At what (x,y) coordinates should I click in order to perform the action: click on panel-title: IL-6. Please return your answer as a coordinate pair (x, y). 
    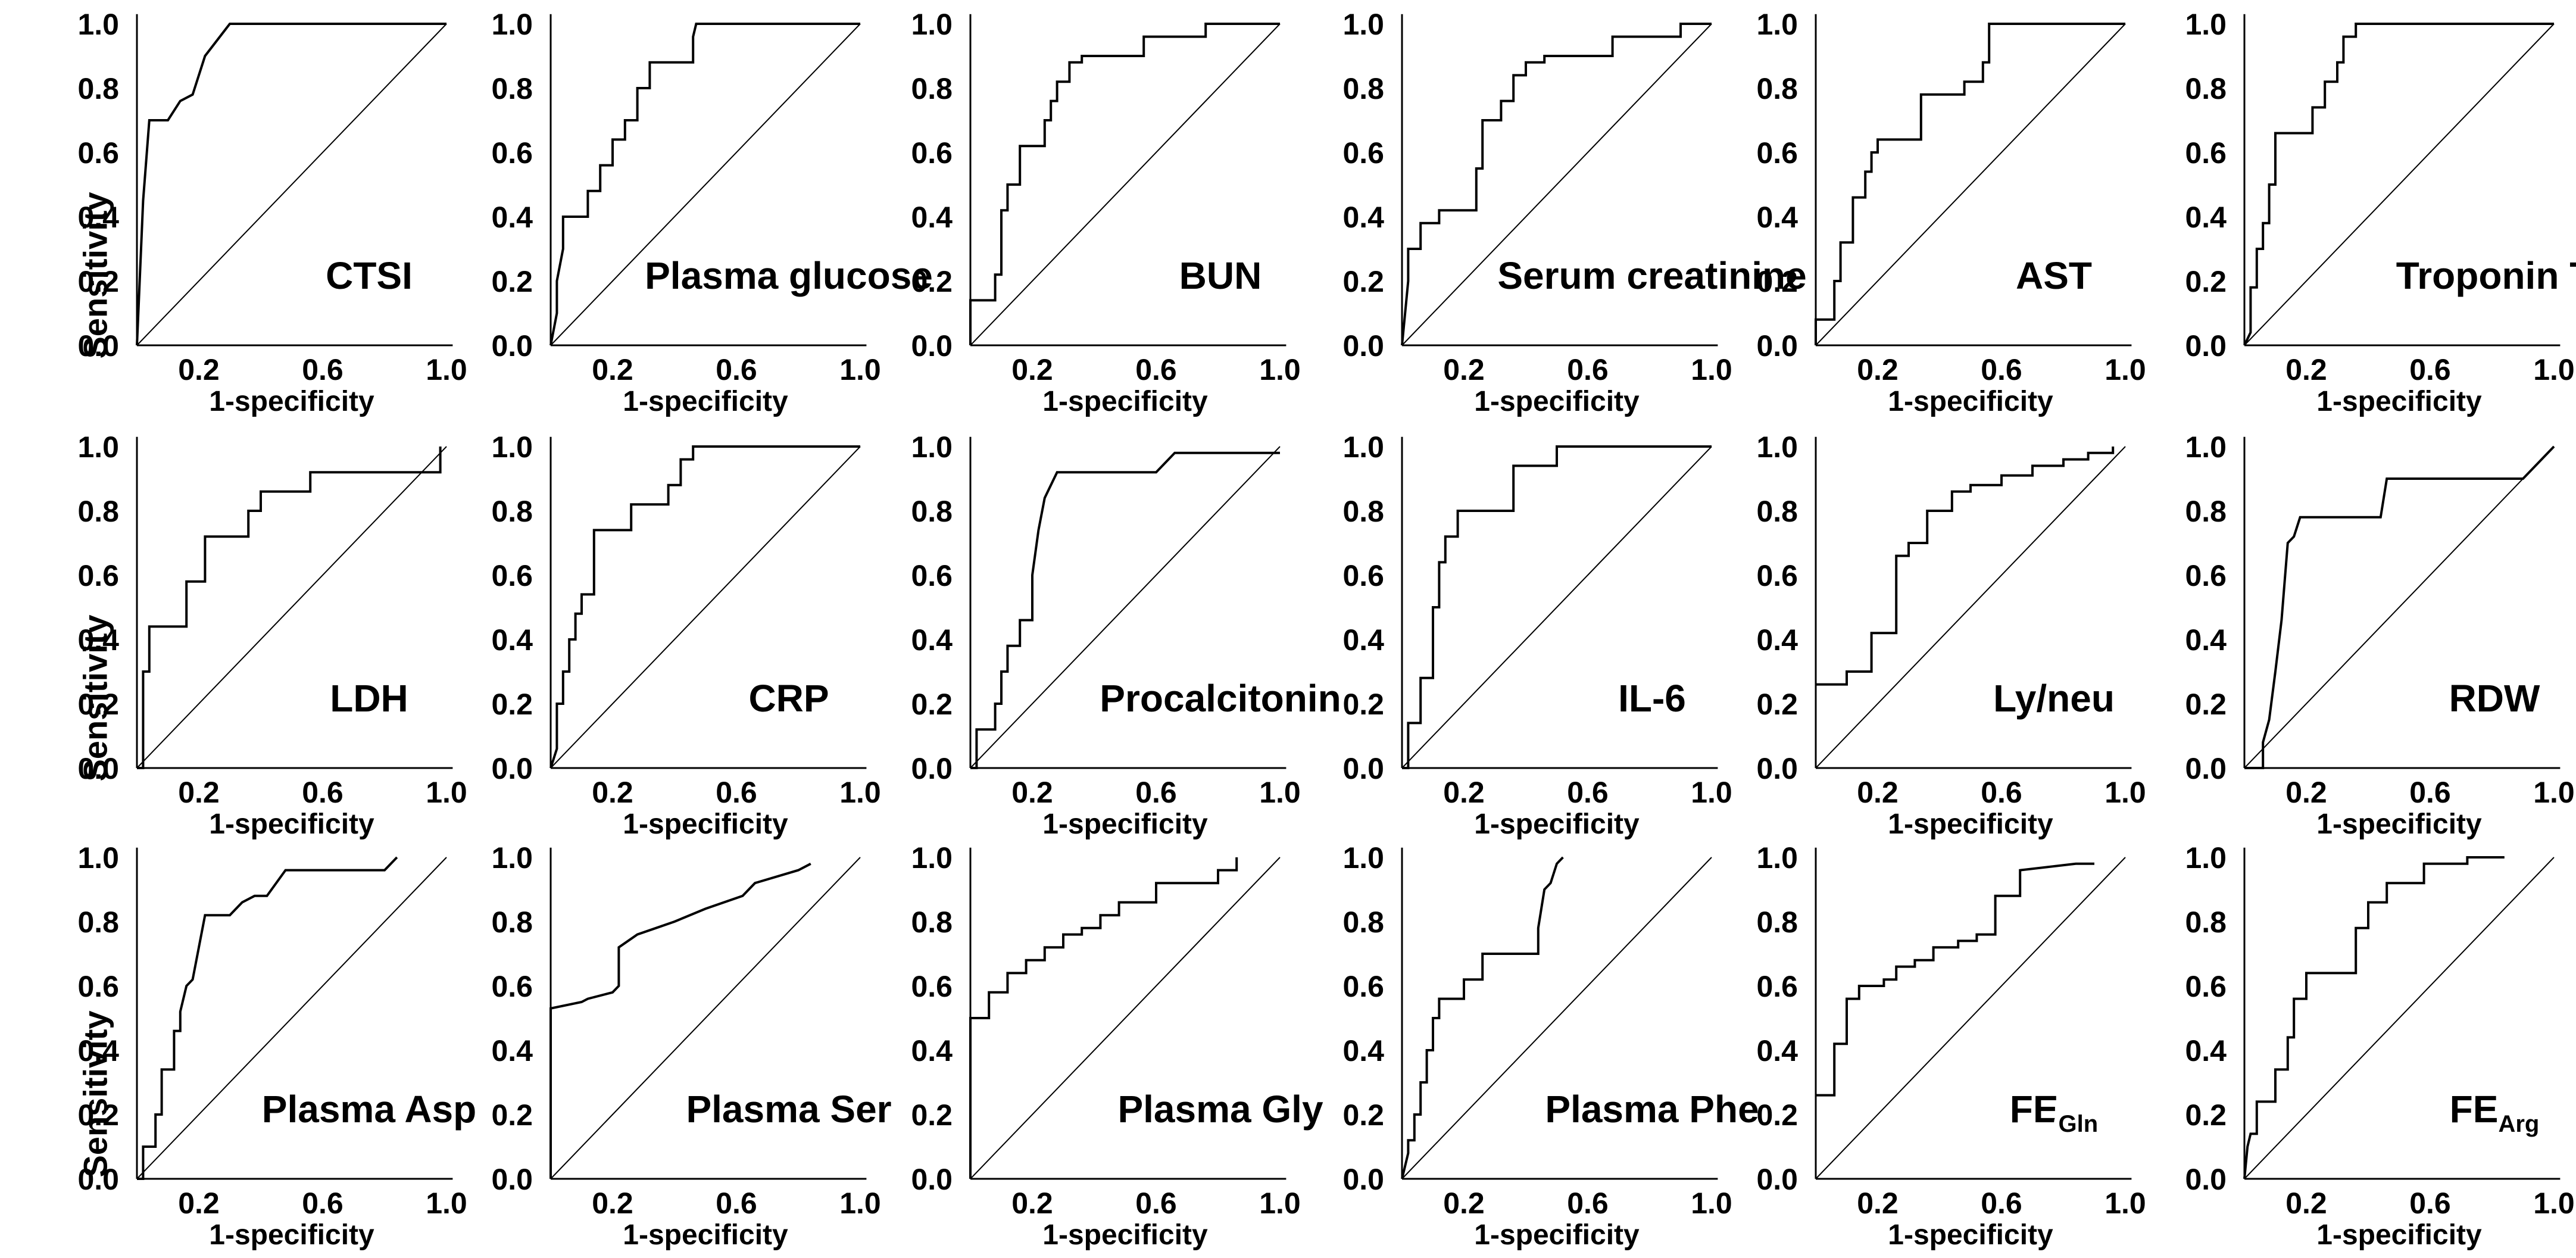
    Looking at the image, I should click on (1652, 699).